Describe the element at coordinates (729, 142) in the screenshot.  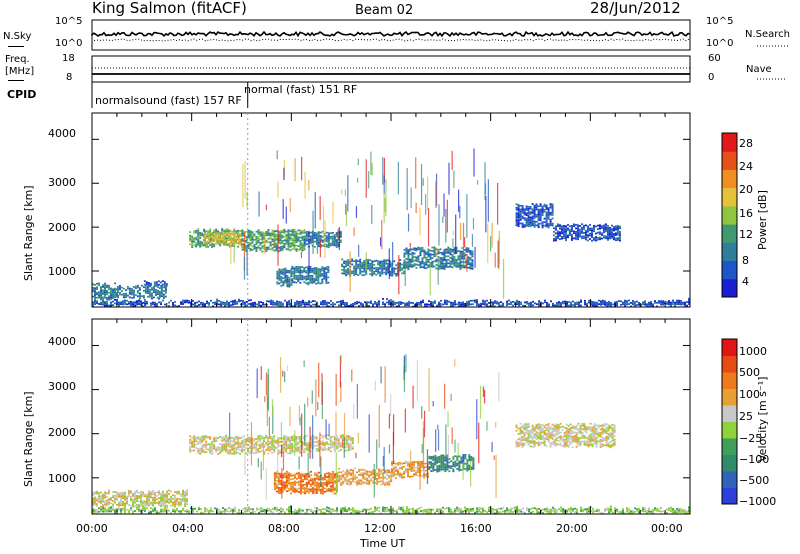
I see `colorbar-segment` at that location.